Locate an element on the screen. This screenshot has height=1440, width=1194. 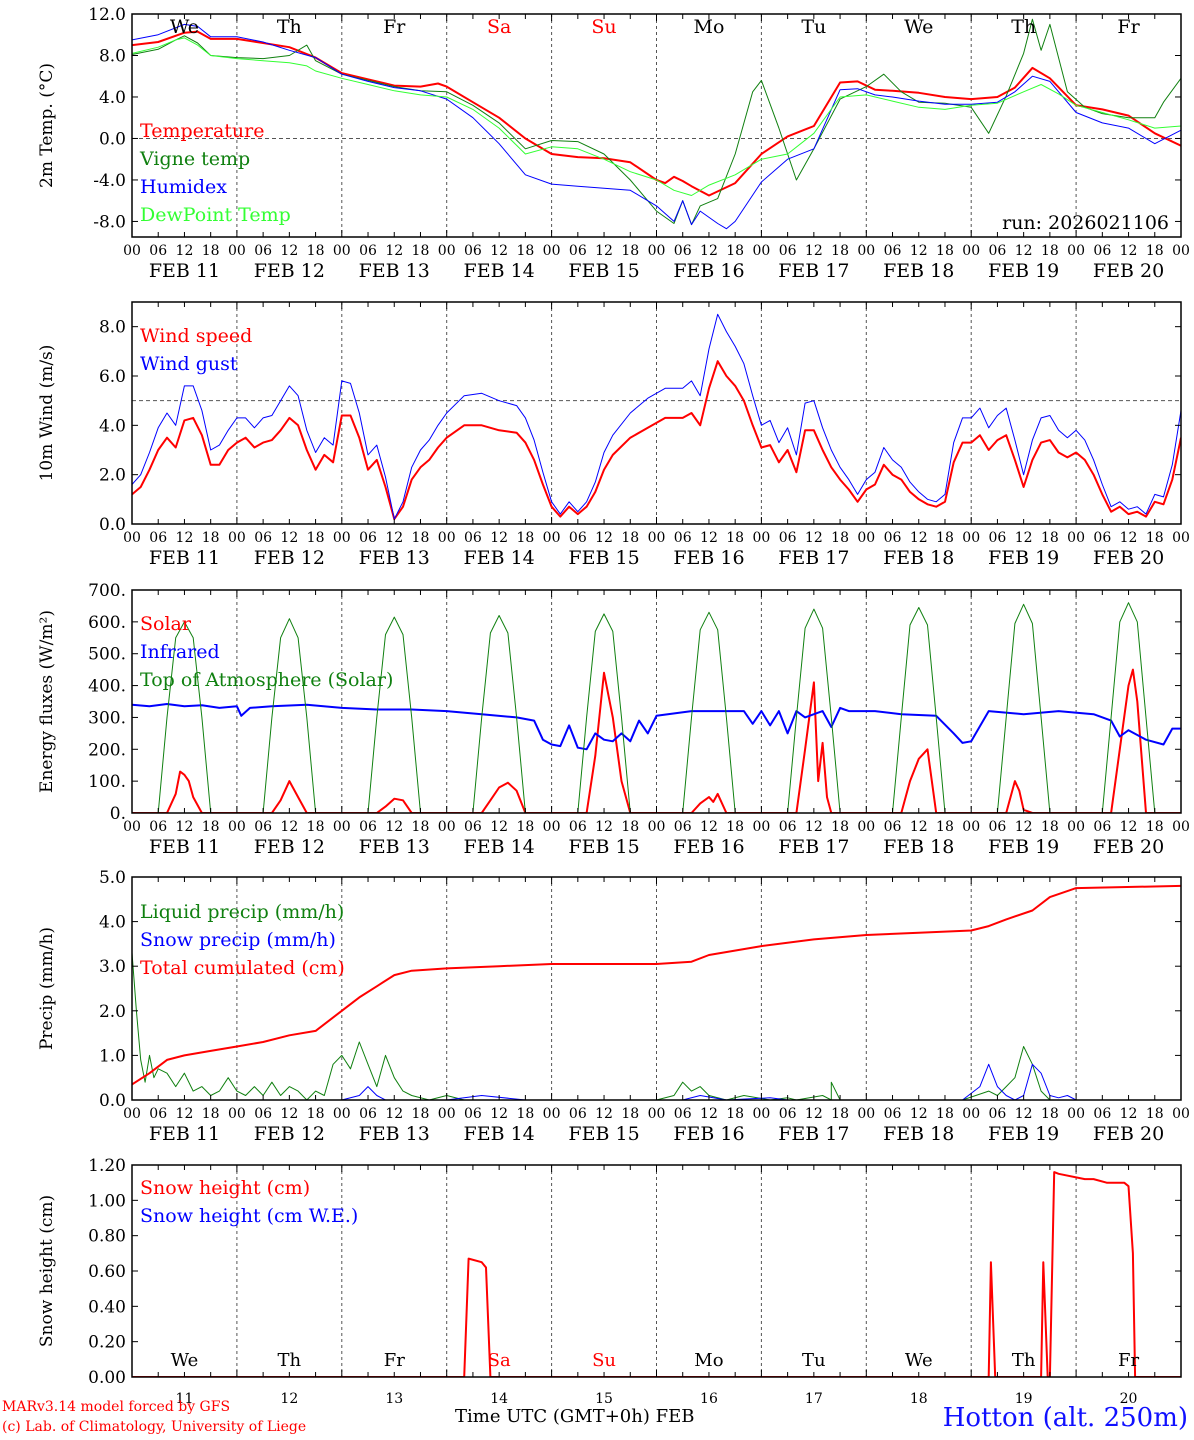
series-line-vigne-temp is located at coordinates (656, 122).